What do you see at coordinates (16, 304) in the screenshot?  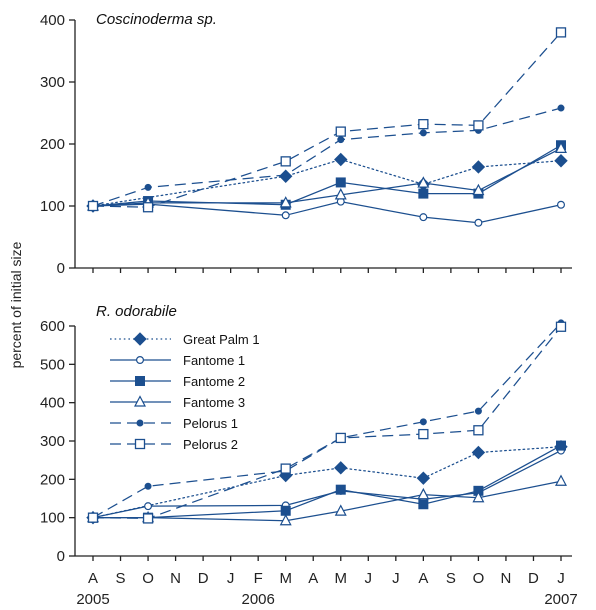 I see `y-axis-label: percent of initial size` at bounding box center [16, 304].